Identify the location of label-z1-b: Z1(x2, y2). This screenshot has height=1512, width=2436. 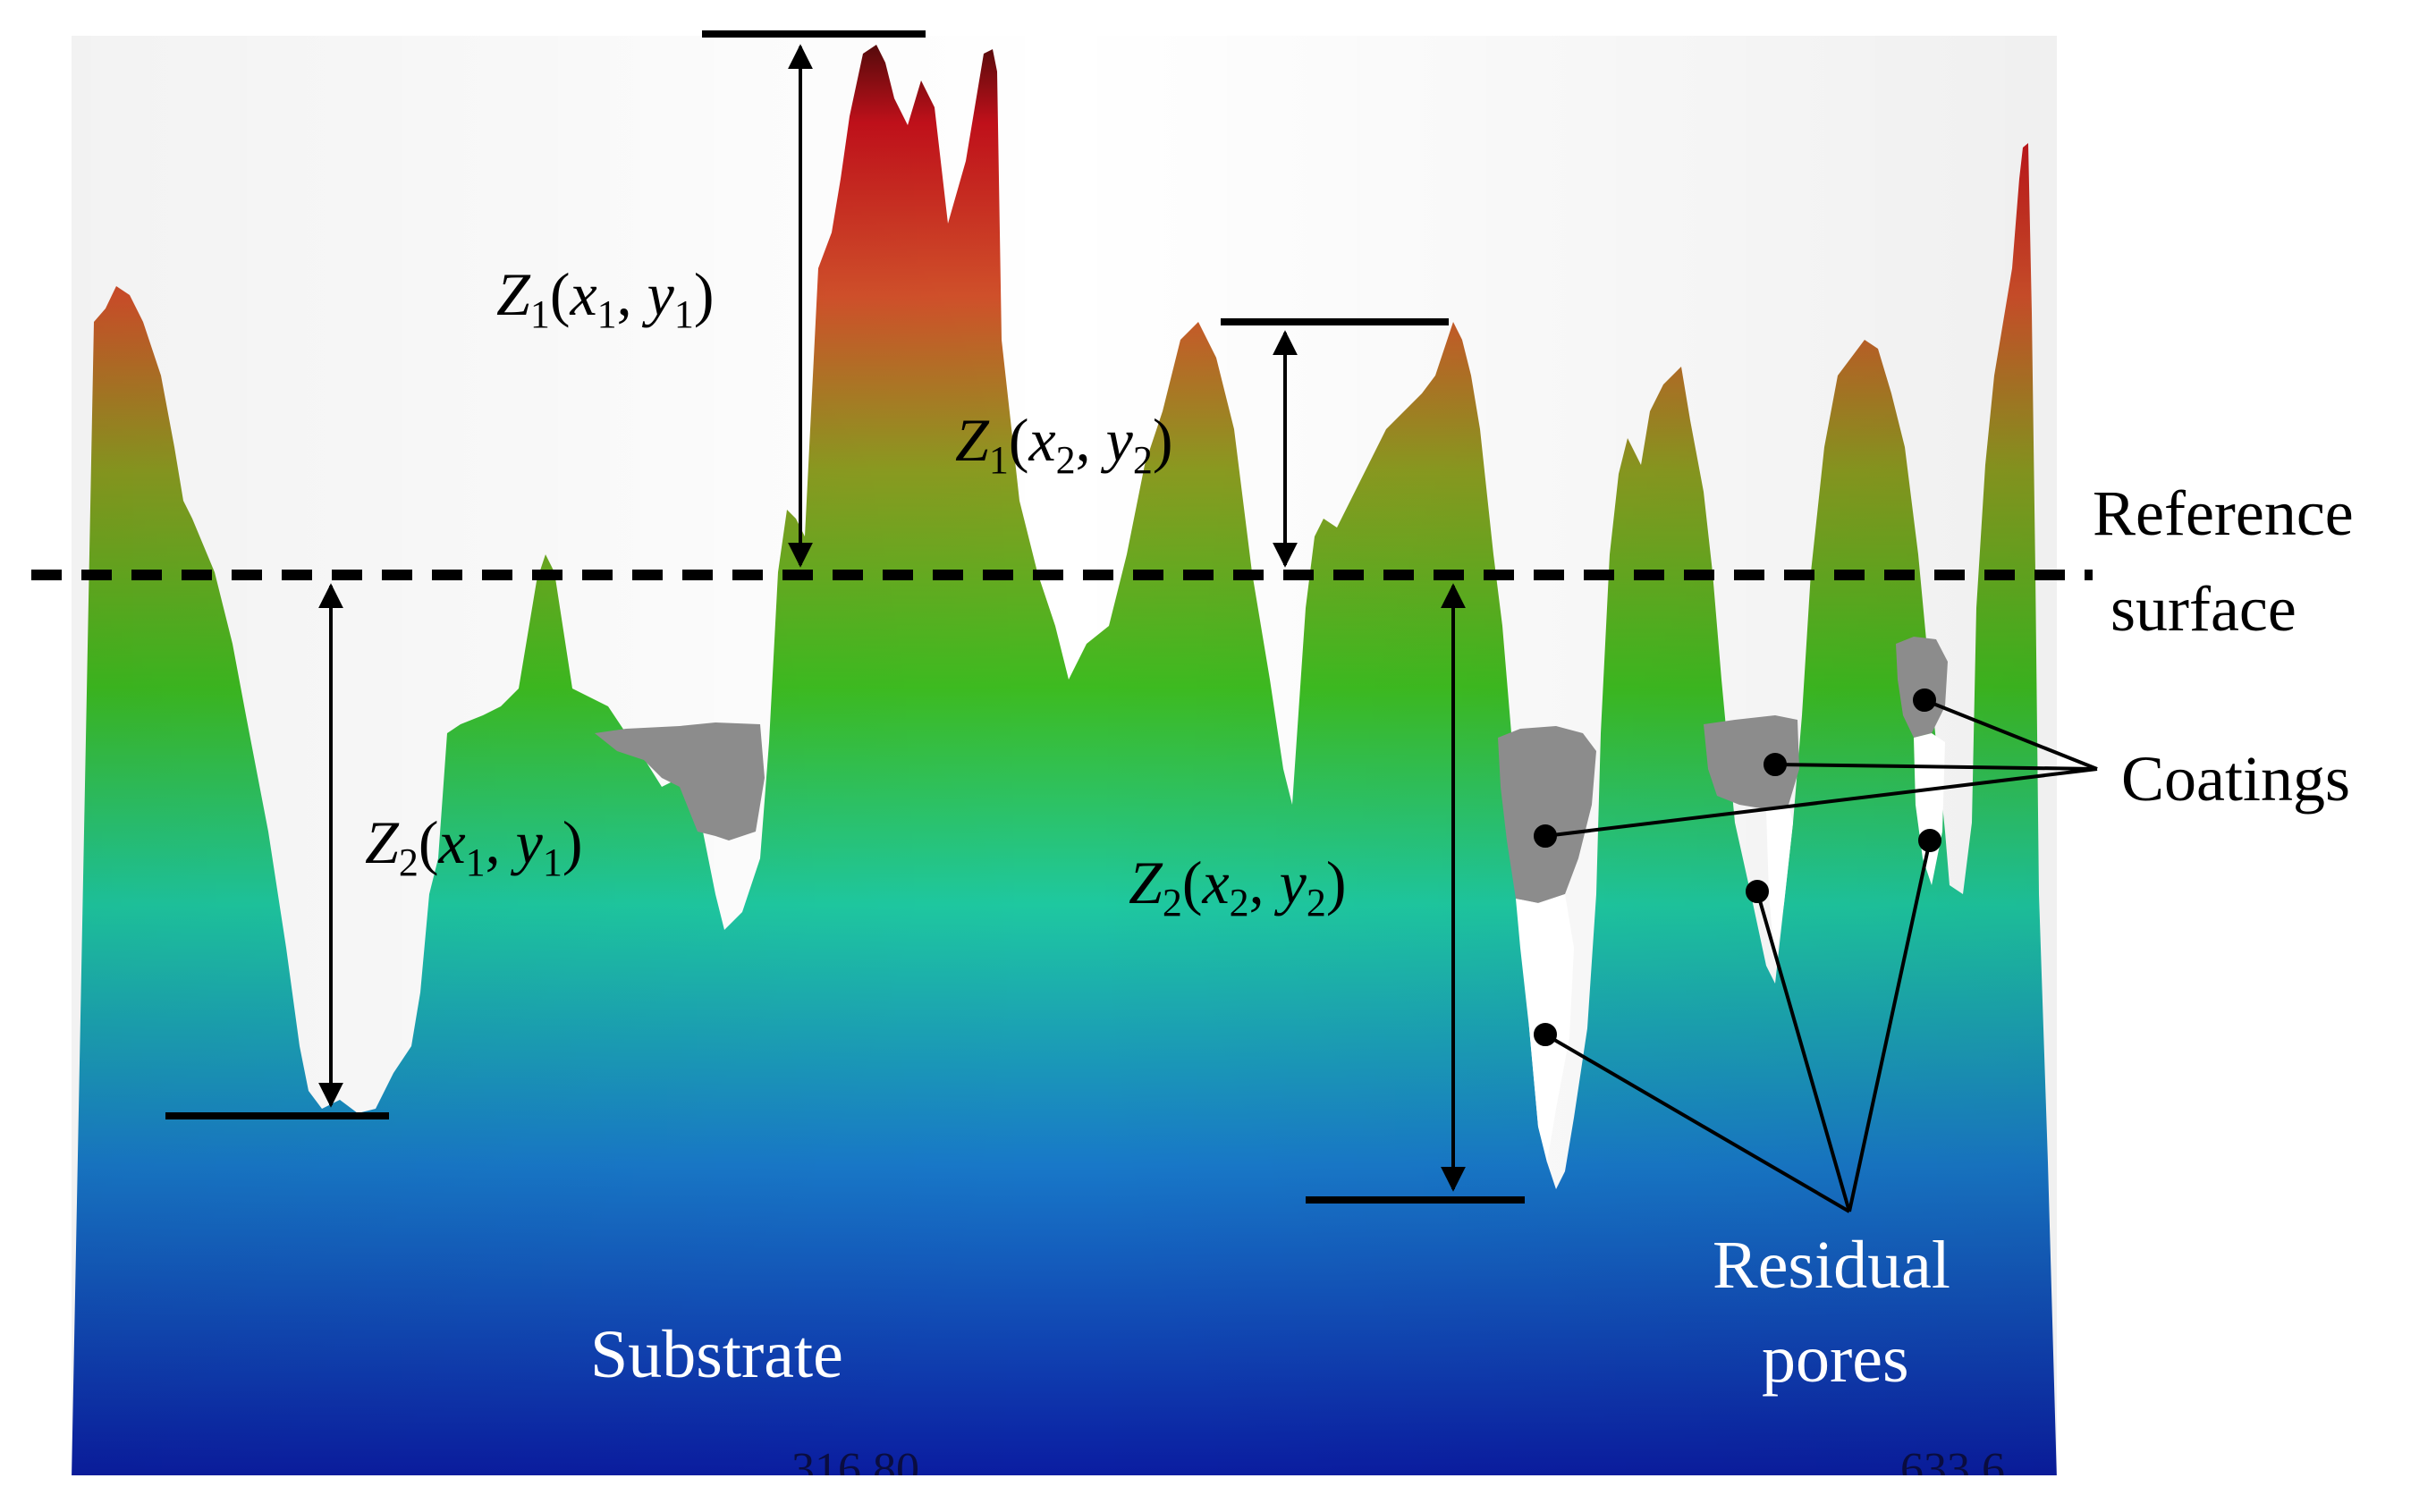
(1064, 444).